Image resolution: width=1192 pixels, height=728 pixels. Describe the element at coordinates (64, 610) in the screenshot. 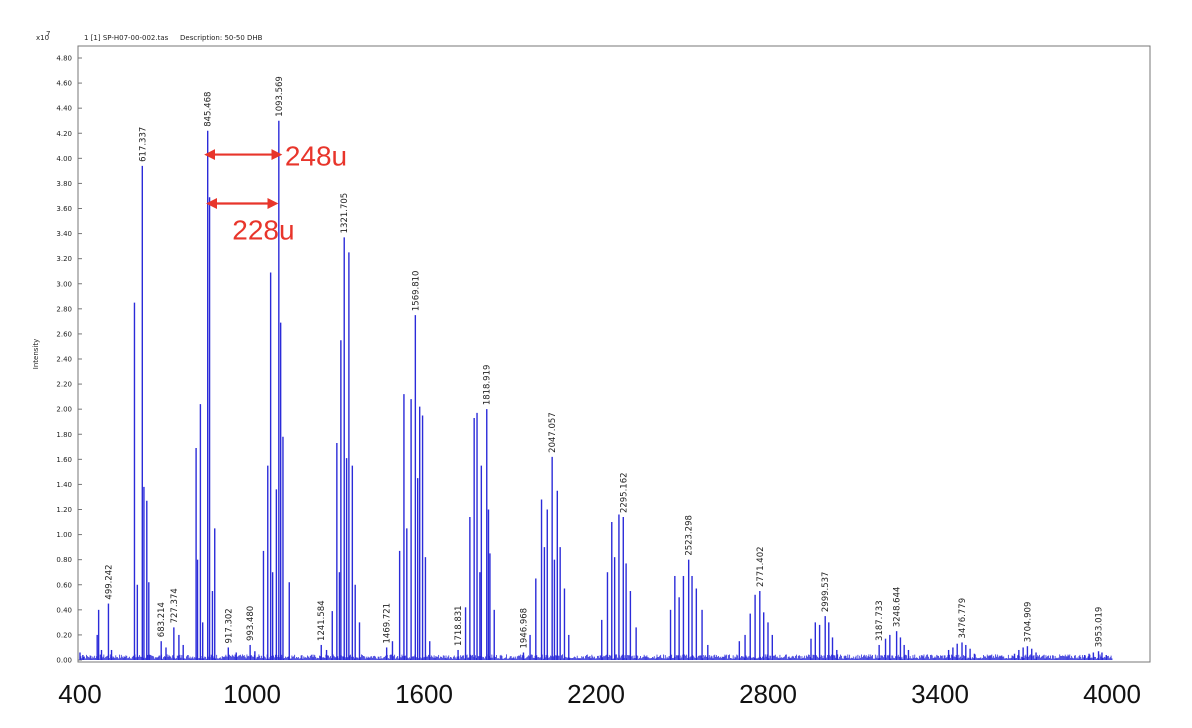

I see `y-tick-label: 0.40` at that location.